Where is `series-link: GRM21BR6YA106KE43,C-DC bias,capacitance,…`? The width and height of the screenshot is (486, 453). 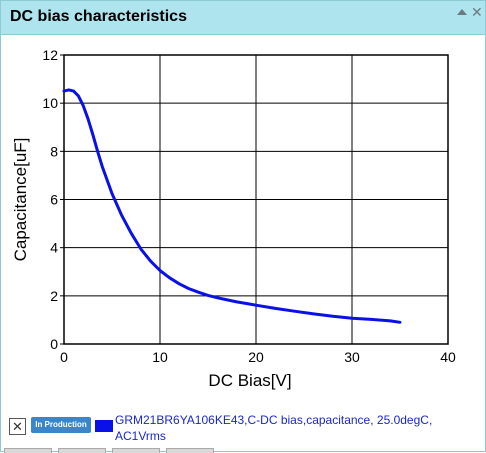
series-link: GRM21BR6YA106KE43,C-DC bias,capacitance,… is located at coordinates (274, 428).